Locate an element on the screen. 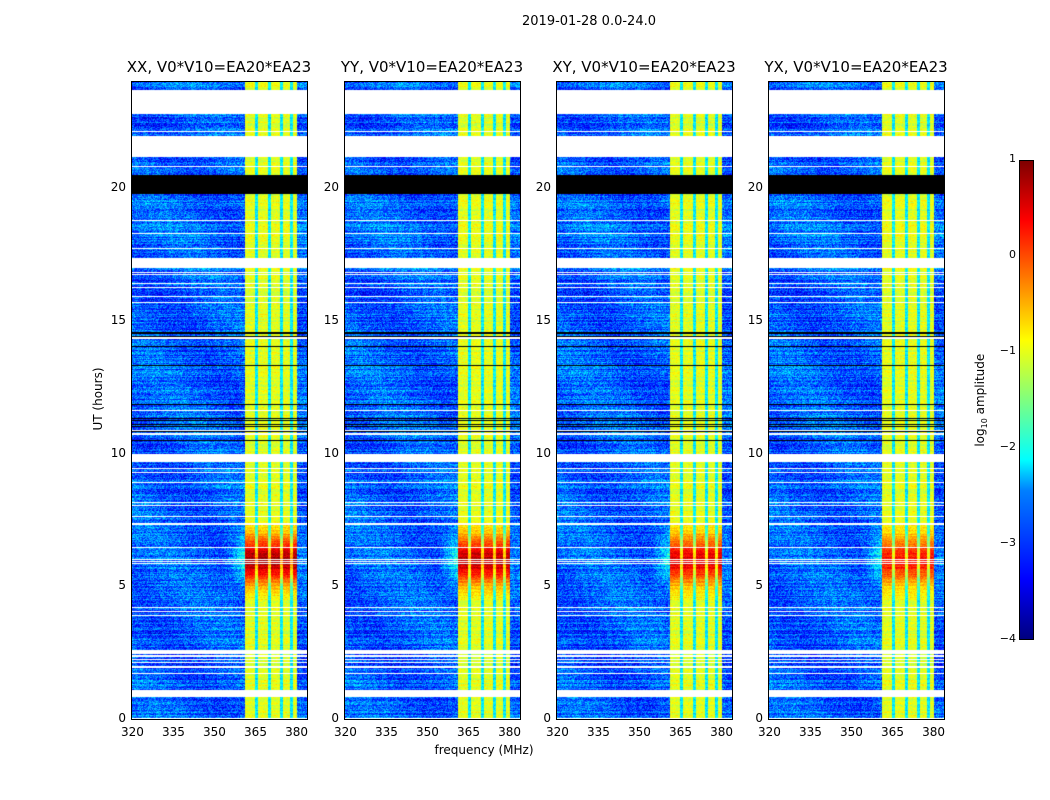 The image size is (1050, 800). x-axis-label: frequency (MHz) is located at coordinates (484, 750).